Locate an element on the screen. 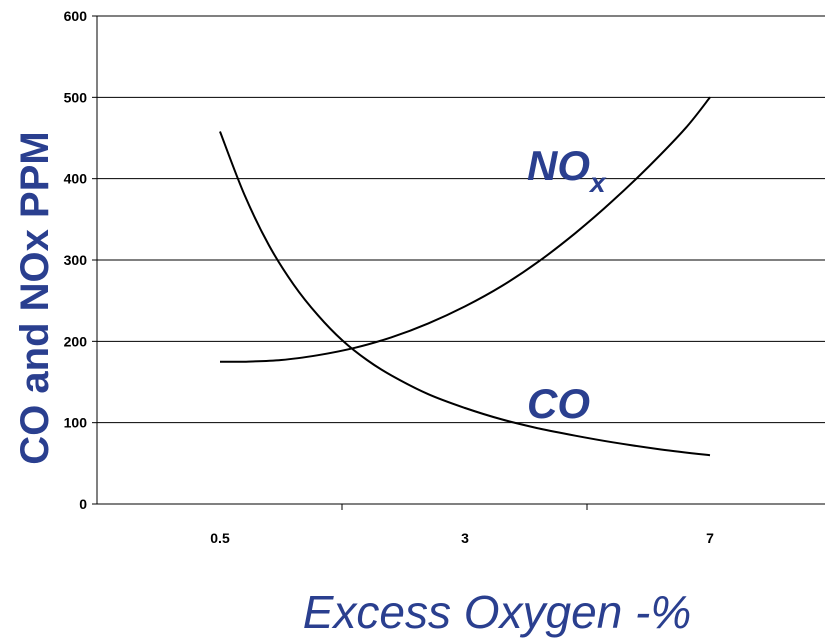 The width and height of the screenshot is (825, 642). y-tick-label: 0 is located at coordinates (83, 504).